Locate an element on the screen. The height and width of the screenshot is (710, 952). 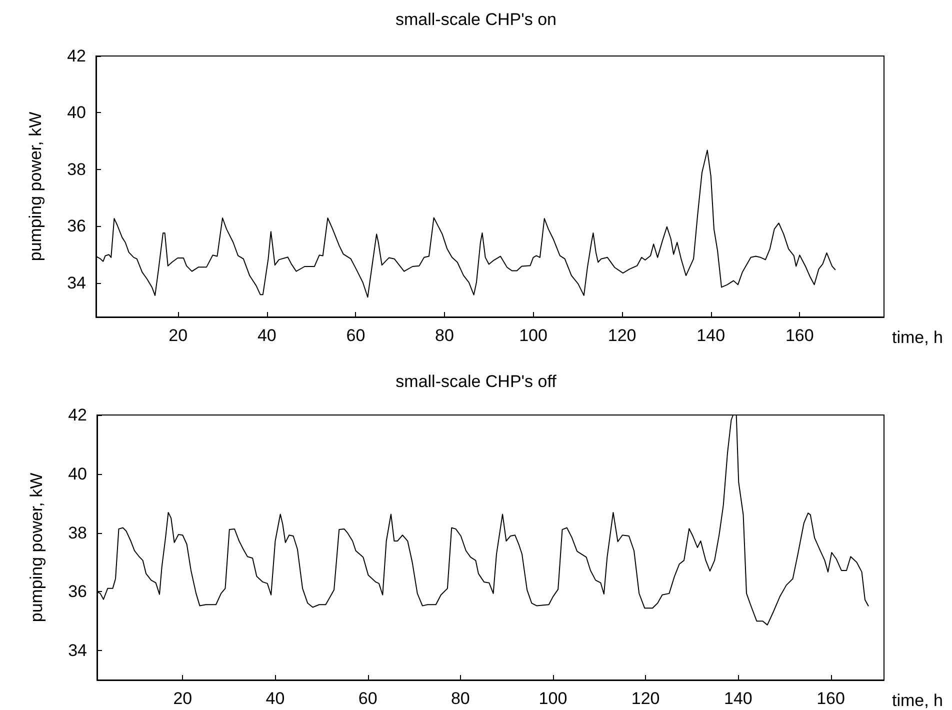
chart-title: small-scale CHP's off is located at coordinates (476, 381).